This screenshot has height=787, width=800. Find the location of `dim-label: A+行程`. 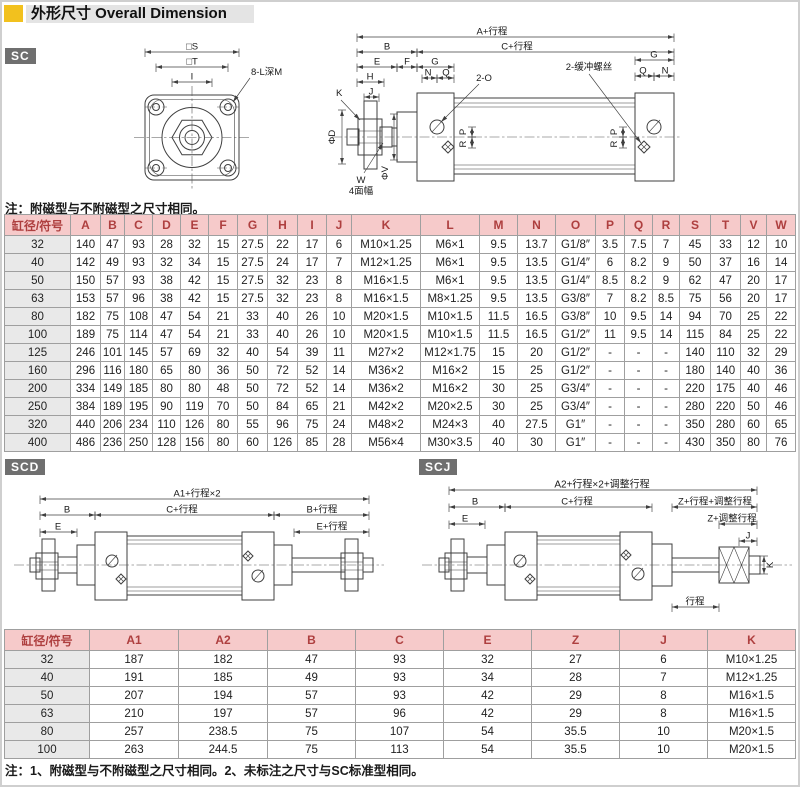

dim-label: A+行程 is located at coordinates (492, 32).